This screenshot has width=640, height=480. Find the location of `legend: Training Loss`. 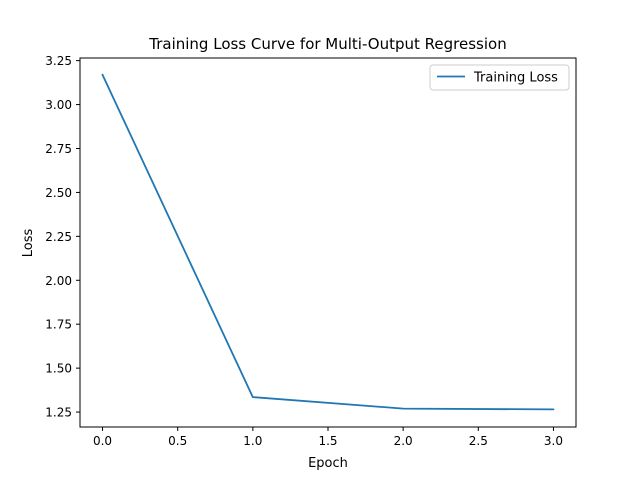

legend: Training Loss is located at coordinates (499, 77).